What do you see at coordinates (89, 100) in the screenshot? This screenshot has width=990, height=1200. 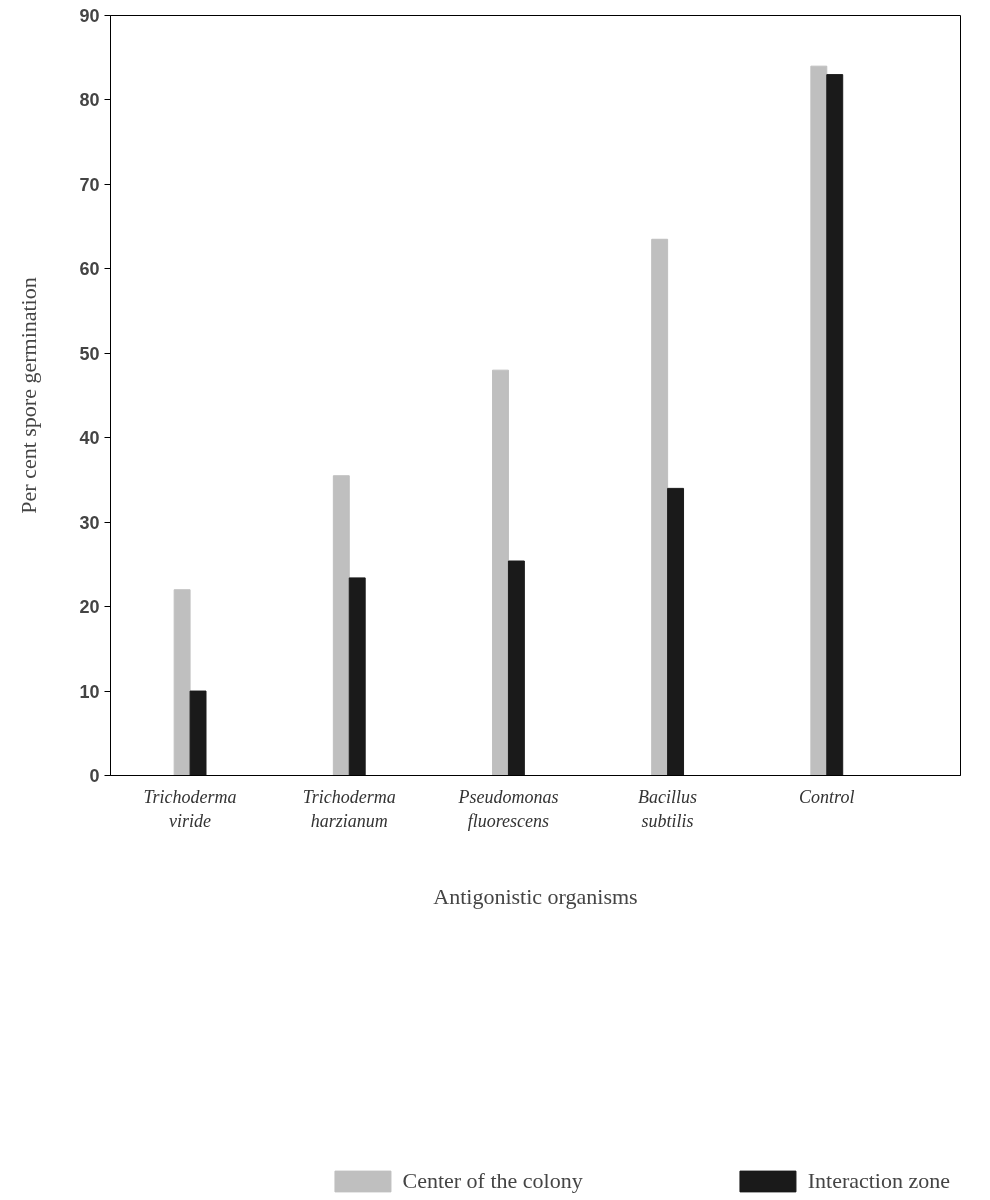 I see `y-tick-label: 80` at bounding box center [89, 100].